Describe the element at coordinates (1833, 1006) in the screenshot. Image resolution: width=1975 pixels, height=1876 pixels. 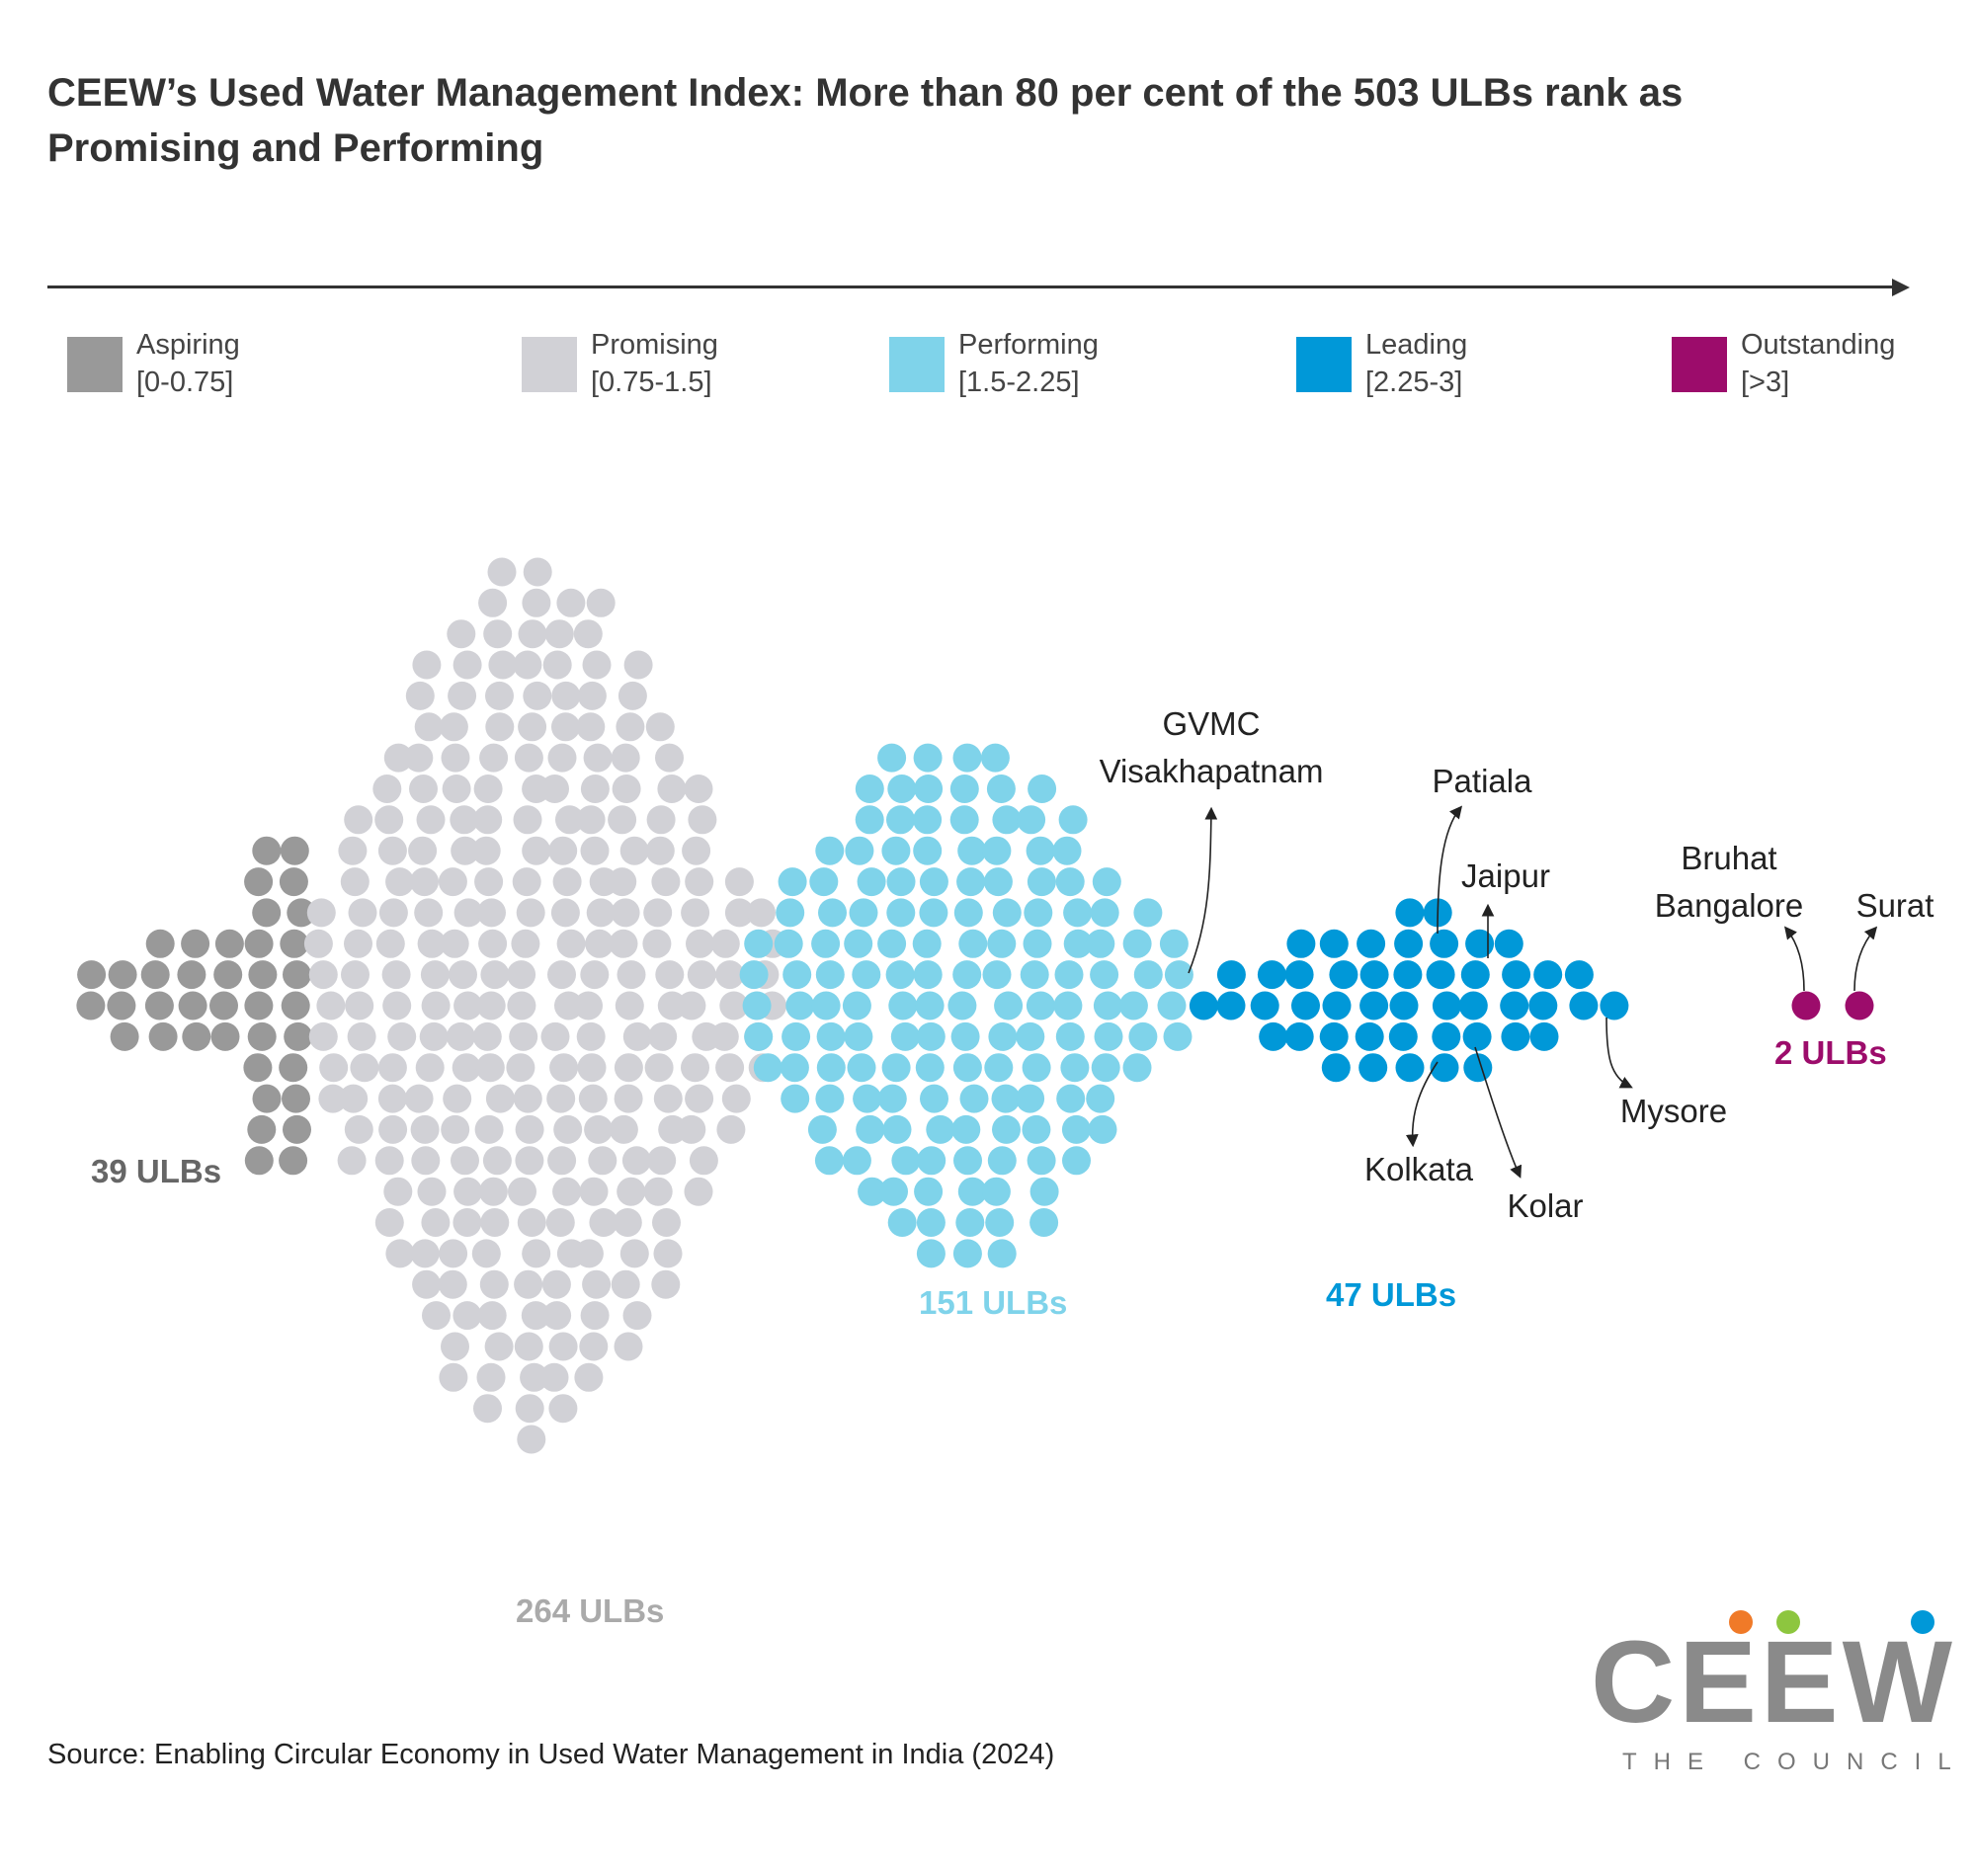
I see `cluster-outstanding` at that location.